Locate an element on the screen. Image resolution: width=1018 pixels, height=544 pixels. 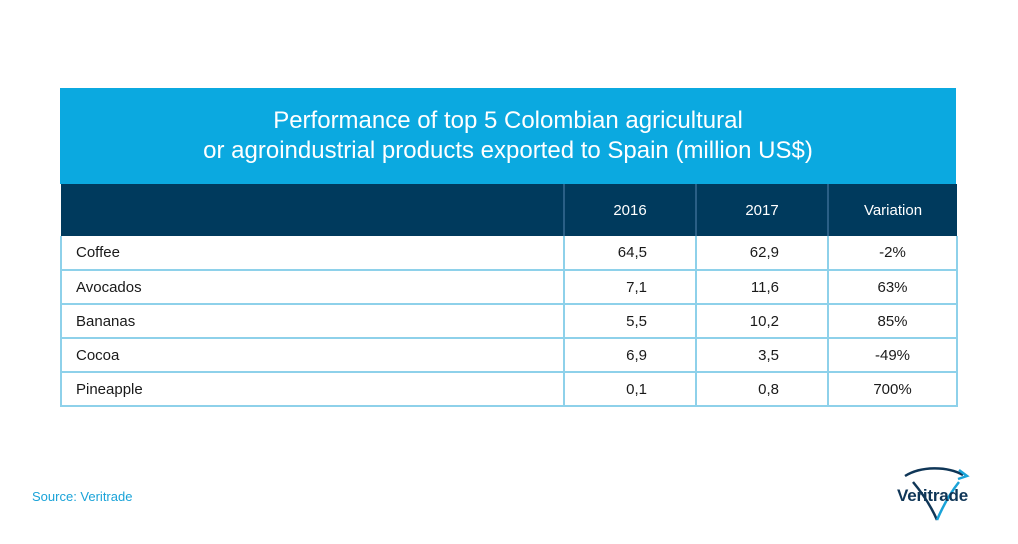
table-row: Bananas 5,5 10,2 85% is located at coordinates (509, 321).